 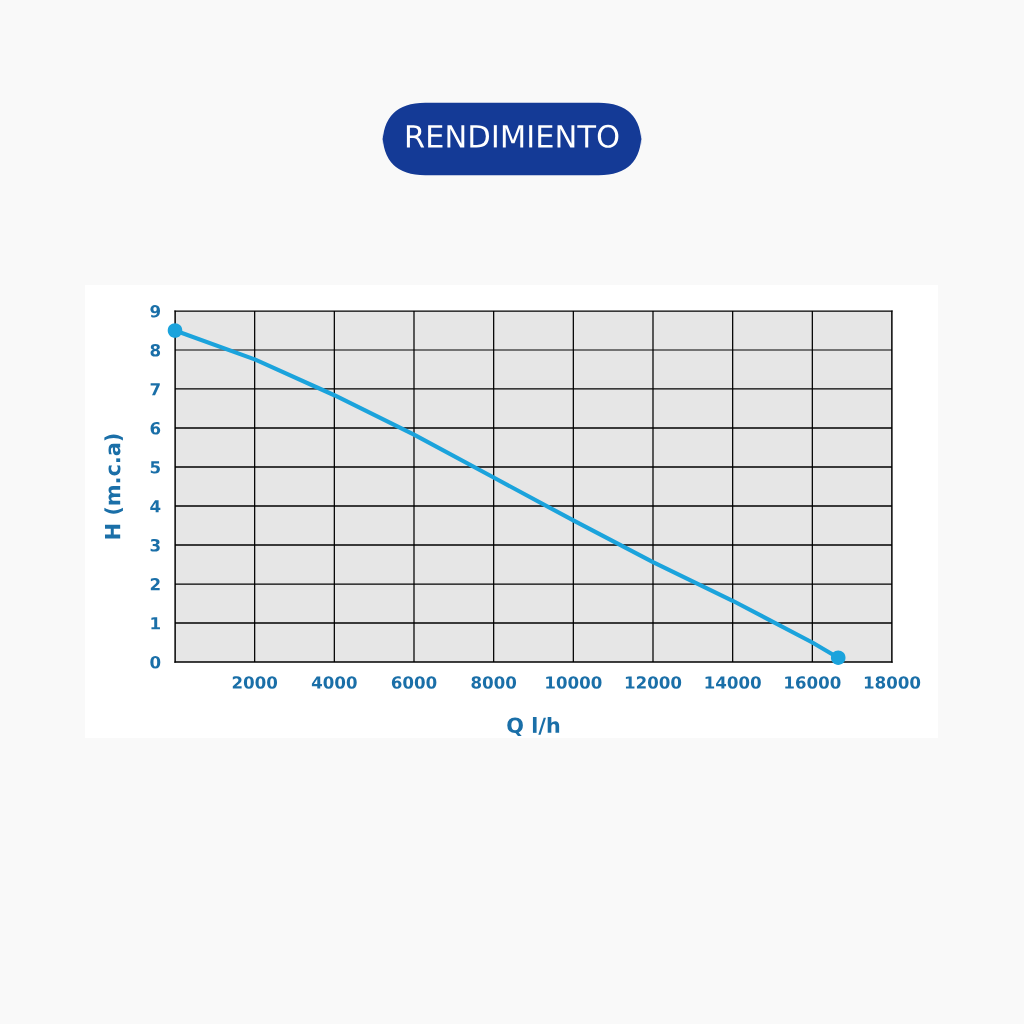 What do you see at coordinates (155, 545) in the screenshot?
I see `y-tick-label: 3` at bounding box center [155, 545].